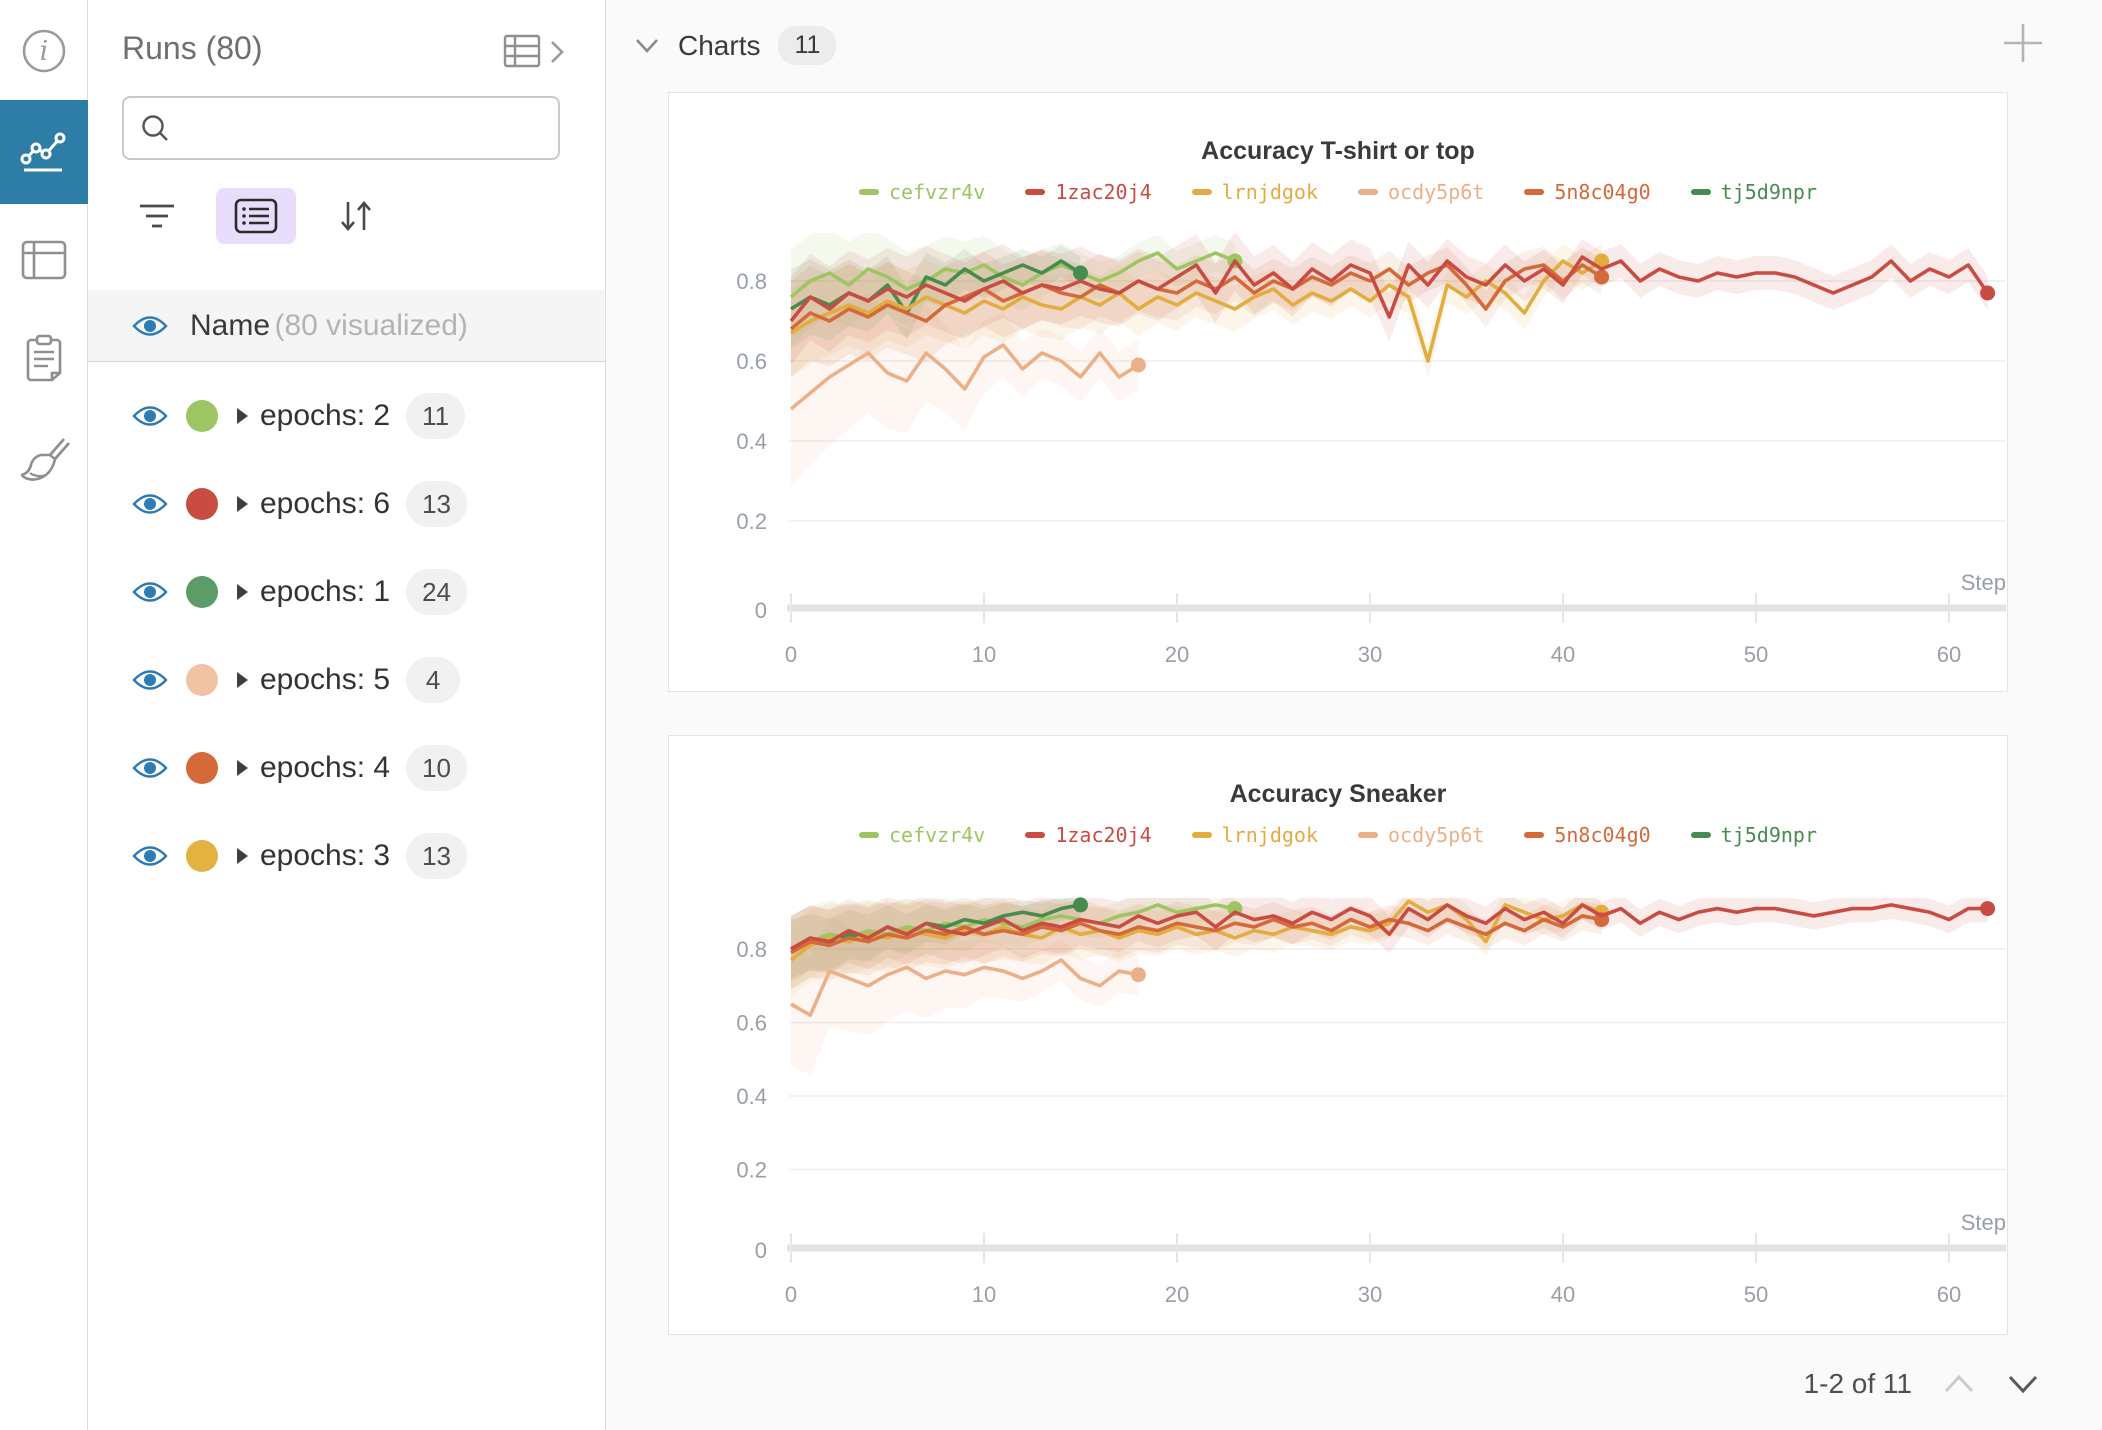  Describe the element at coordinates (1602, 835) in the screenshot. I see `legend-run-label: 5n8c04g0` at that location.